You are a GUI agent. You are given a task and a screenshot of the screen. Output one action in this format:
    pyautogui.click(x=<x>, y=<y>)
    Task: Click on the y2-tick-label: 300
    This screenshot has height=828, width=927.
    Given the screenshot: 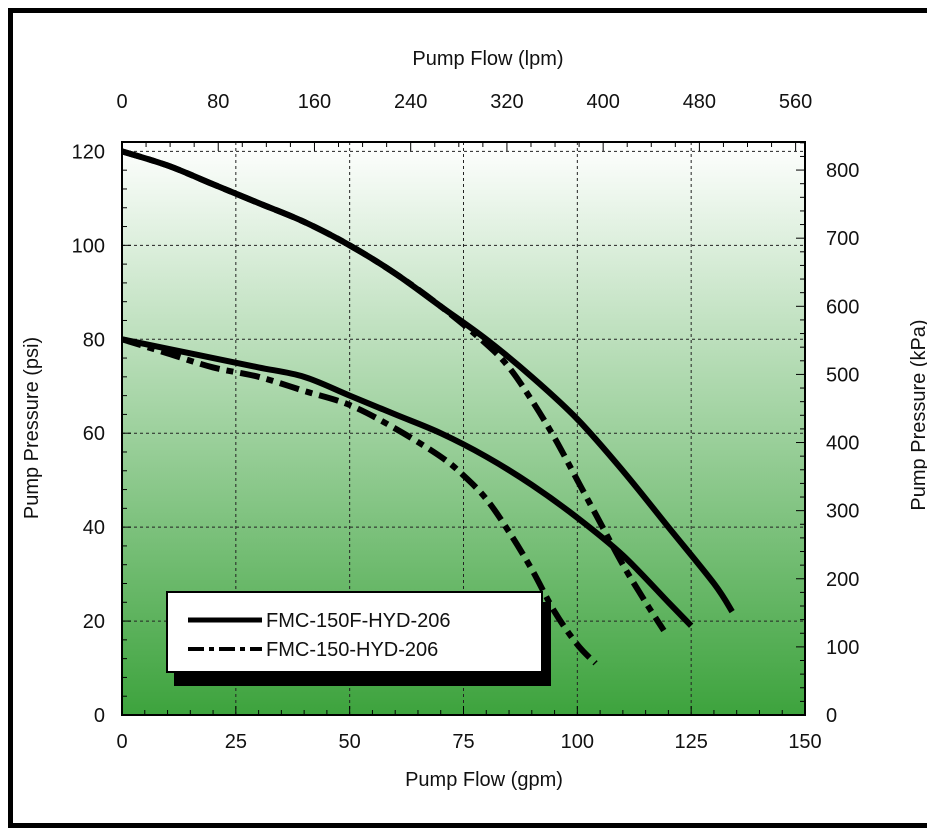 What is the action you would take?
    pyautogui.click(x=842, y=512)
    